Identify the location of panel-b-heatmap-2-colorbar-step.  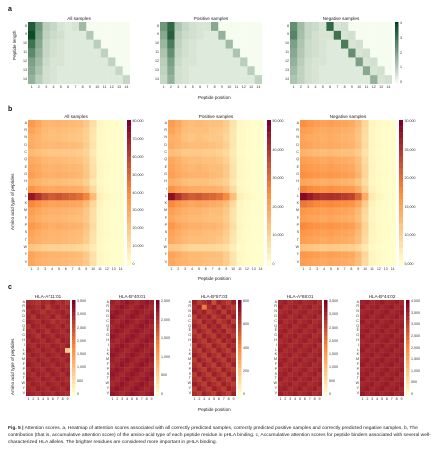
(269, 165).